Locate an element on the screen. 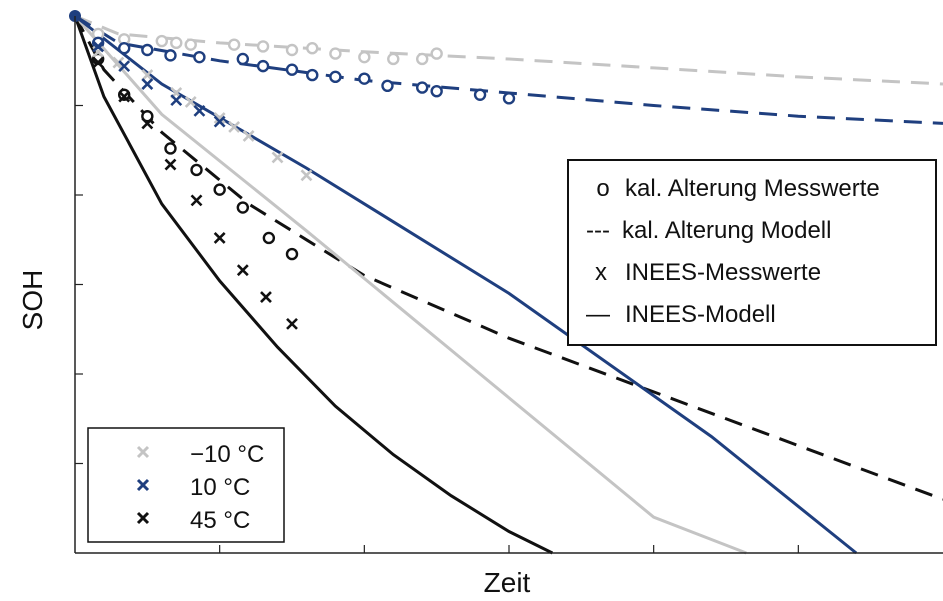 The image size is (943, 601). style-legend-label-kal-messwerte: kal. Alterung Messwerte is located at coordinates (752, 188).